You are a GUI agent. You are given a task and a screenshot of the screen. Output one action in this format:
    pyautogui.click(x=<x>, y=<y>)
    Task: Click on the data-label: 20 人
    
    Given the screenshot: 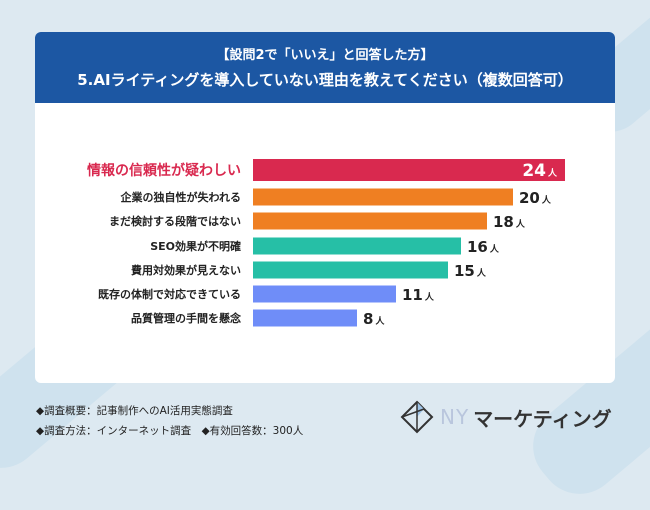 What is the action you would take?
    pyautogui.click(x=535, y=198)
    